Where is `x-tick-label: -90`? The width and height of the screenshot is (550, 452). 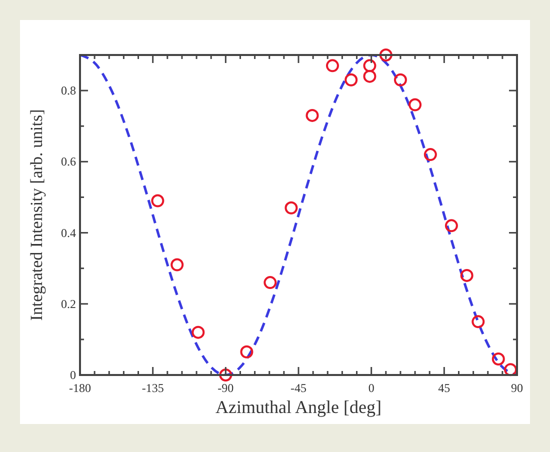
x-tick-label: -90 is located at coordinates (226, 388).